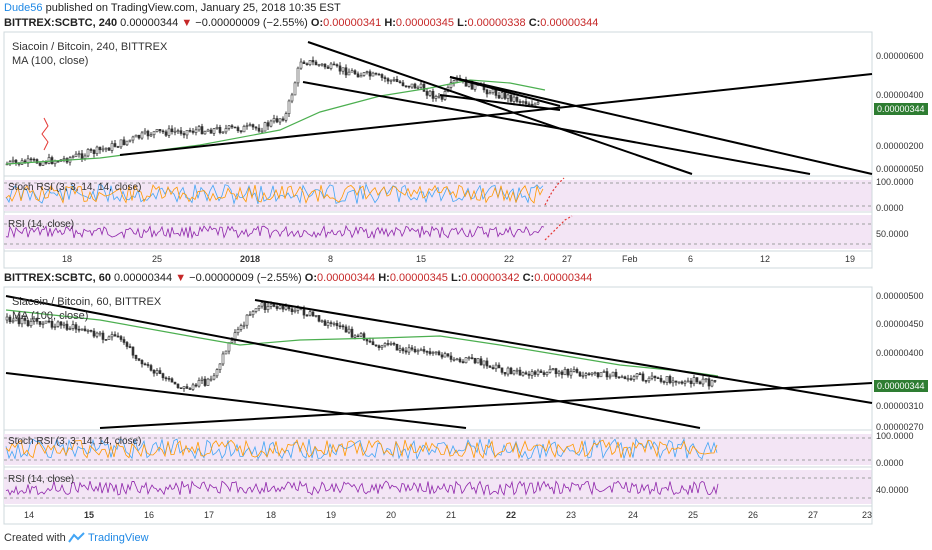 Image resolution: width=932 pixels, height=550 pixels. Describe the element at coordinates (466, 538) in the screenshot. I see `footer: Created with TradingView` at that location.